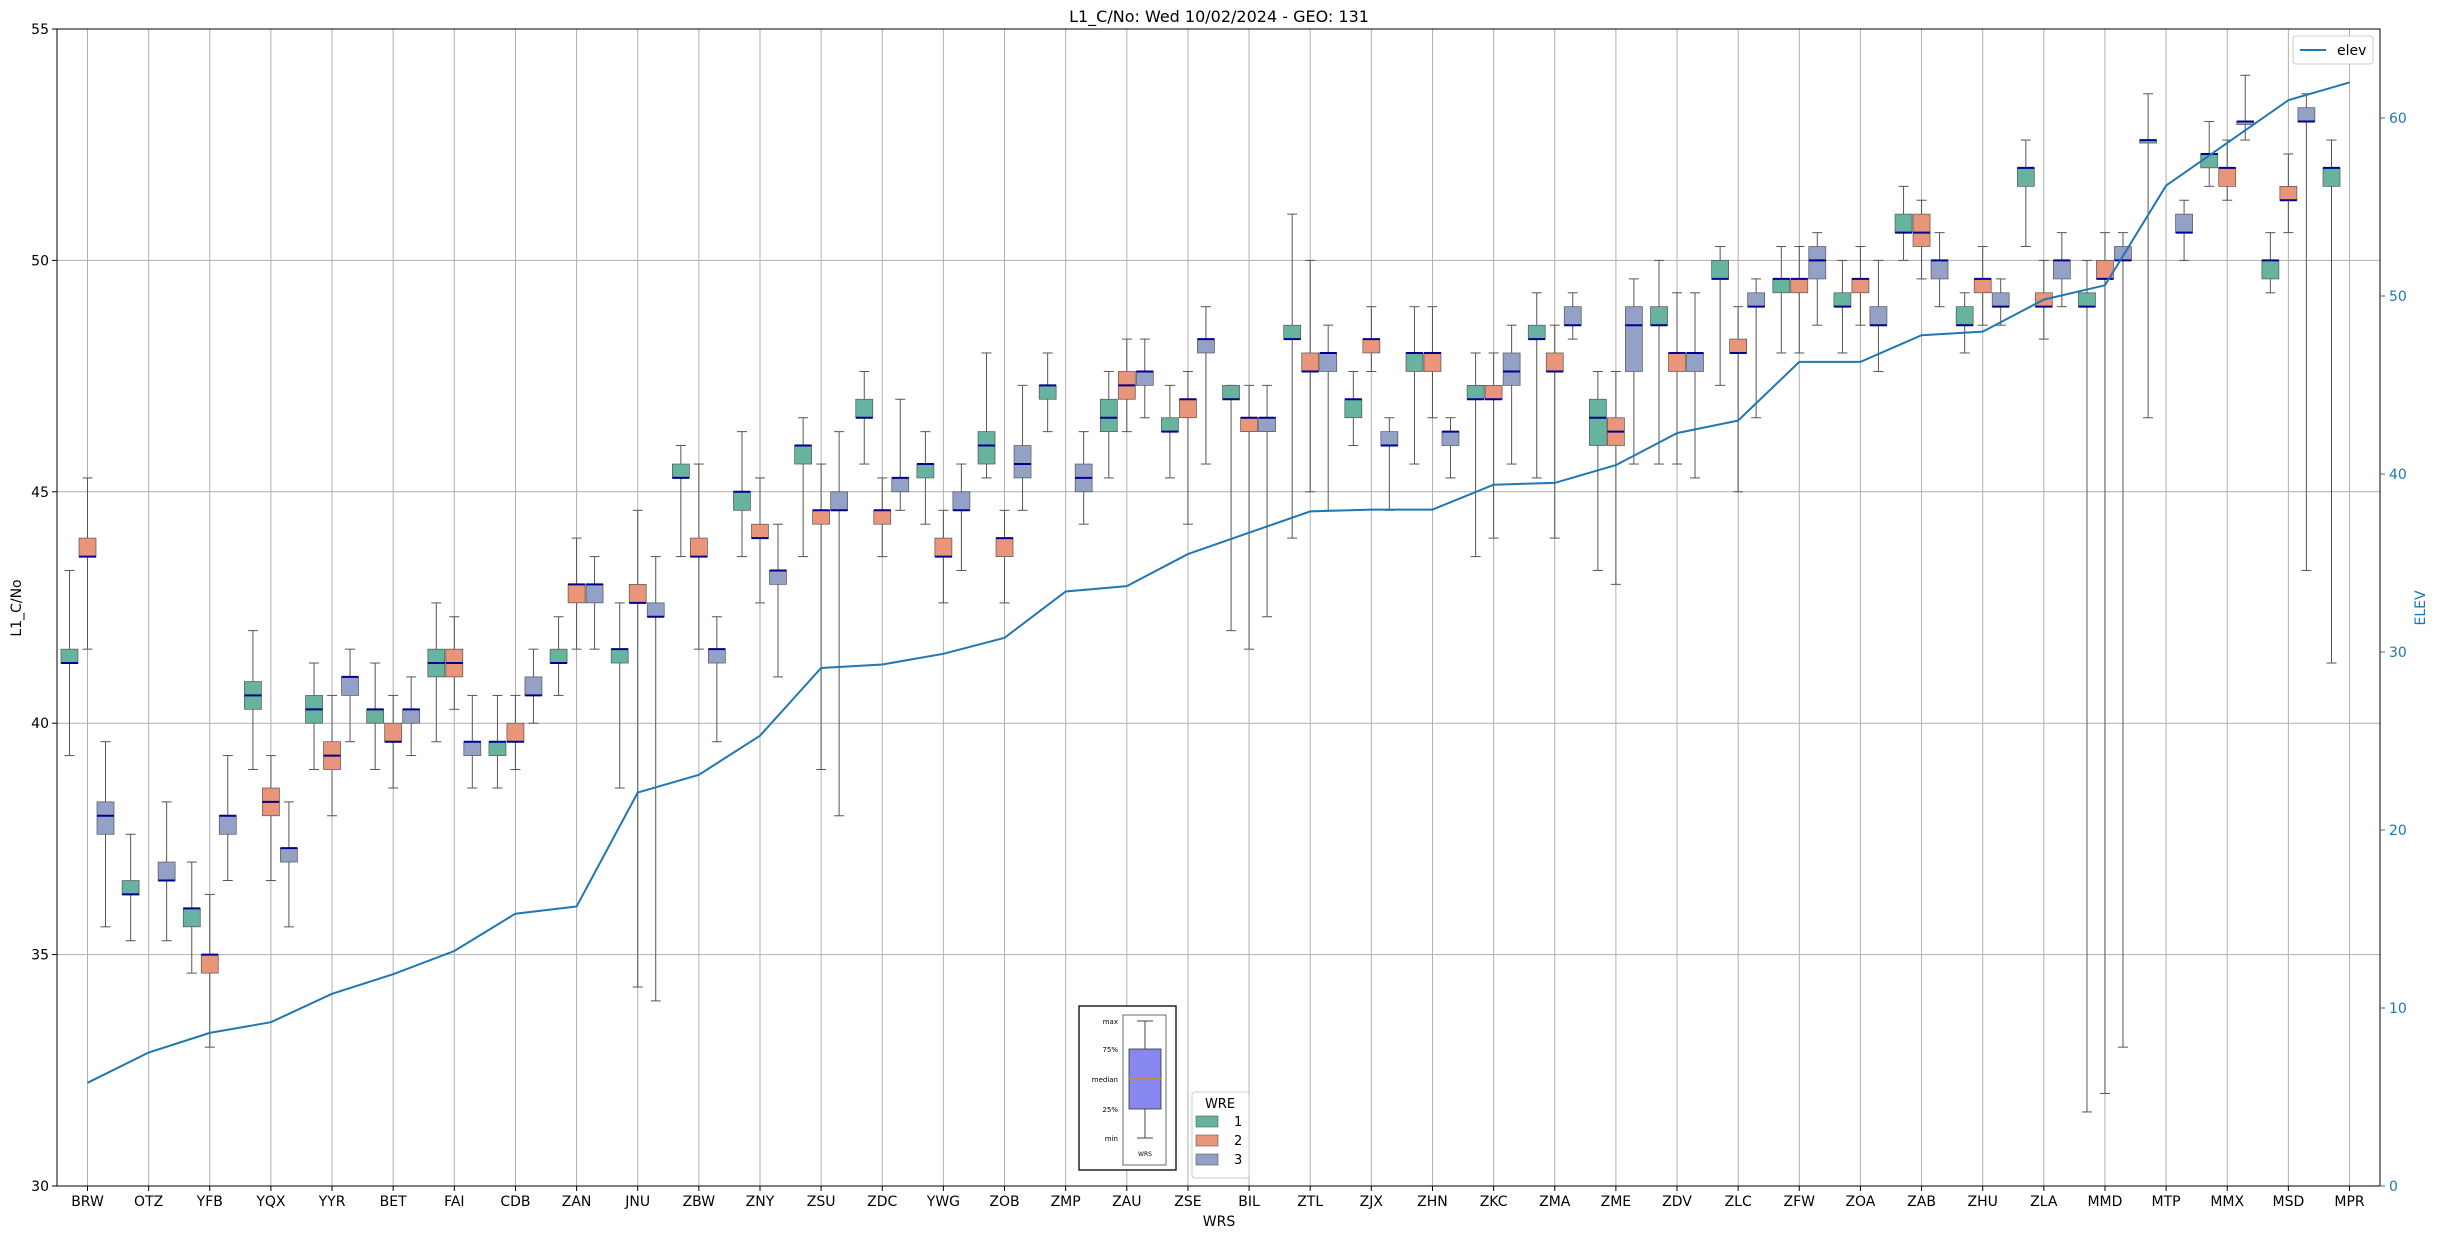 Image resolution: width=2439 pixels, height=1238 pixels. What do you see at coordinates (2349, 1202) in the screenshot?
I see `x-tick-label: MPR` at bounding box center [2349, 1202].